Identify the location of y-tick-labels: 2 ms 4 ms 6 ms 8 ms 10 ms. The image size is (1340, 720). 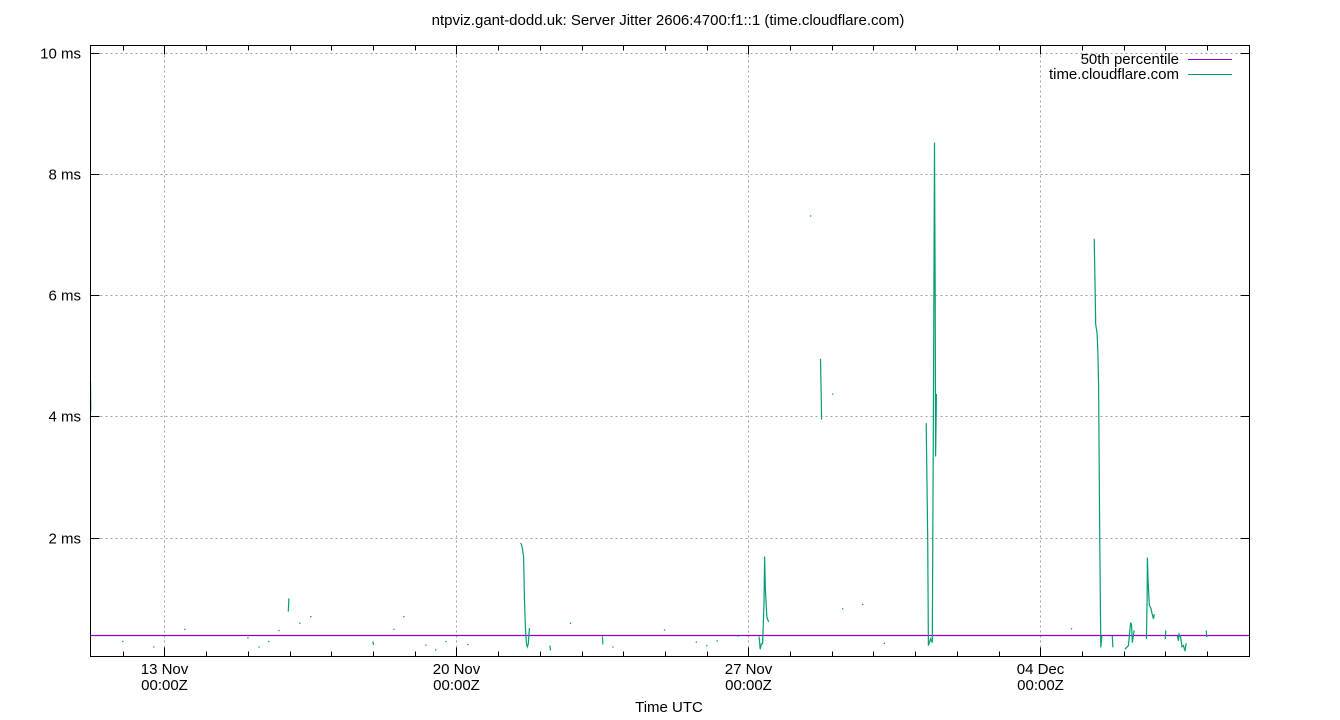
(60, 297).